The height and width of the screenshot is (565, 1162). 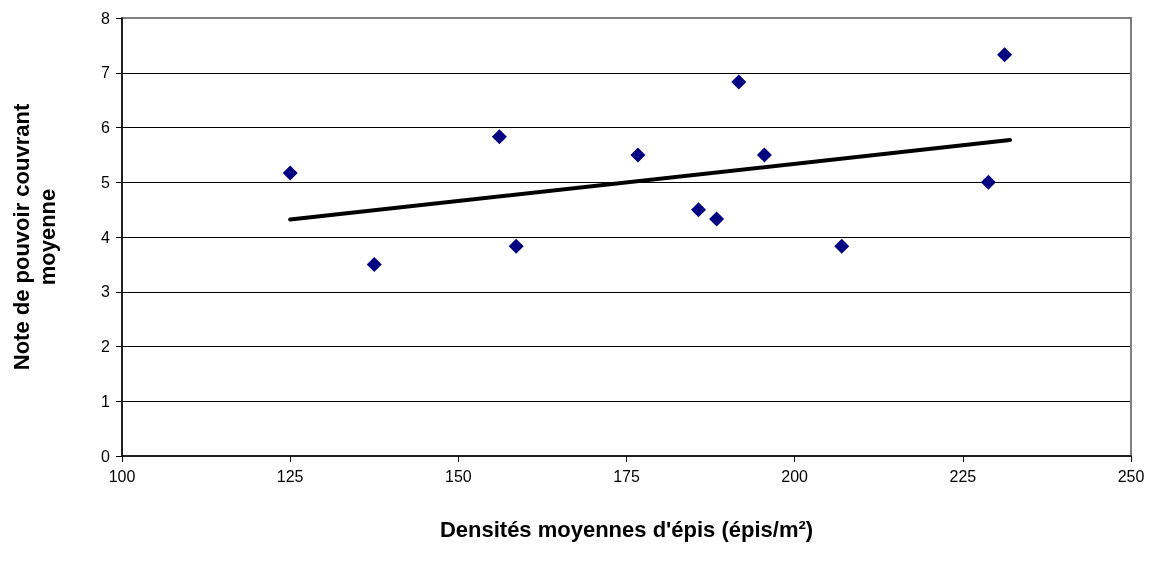 I want to click on x-tick-label: 250, so click(x=1131, y=476).